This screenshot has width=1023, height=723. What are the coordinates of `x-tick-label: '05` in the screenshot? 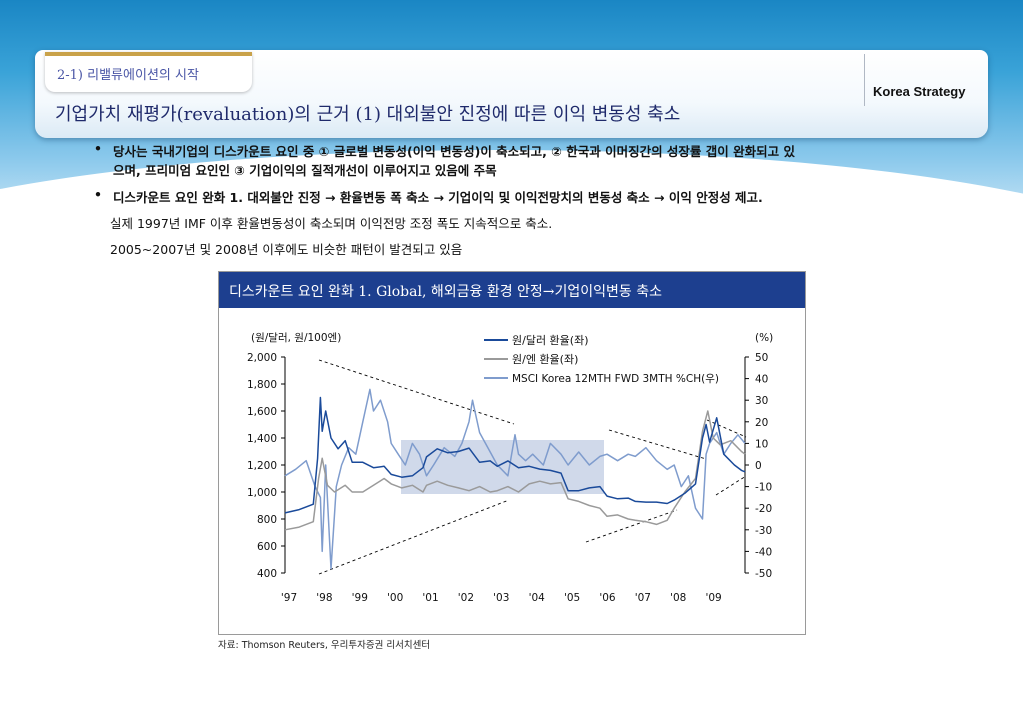 It's located at (572, 598).